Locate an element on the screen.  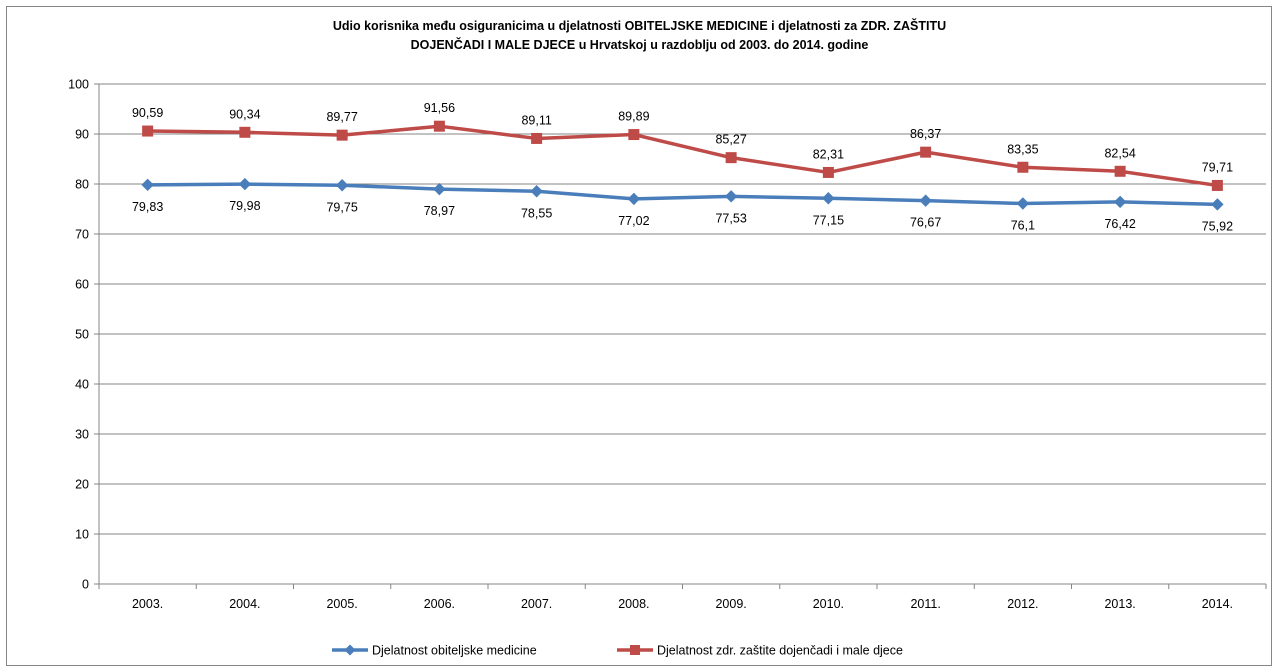
y-tick-label: 40 is located at coordinates (82, 385).